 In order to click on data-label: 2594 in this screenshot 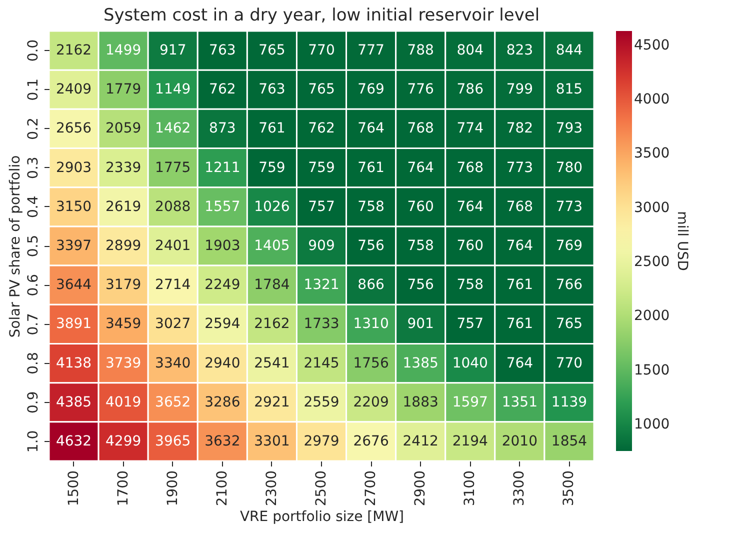, I will do `click(222, 324)`.